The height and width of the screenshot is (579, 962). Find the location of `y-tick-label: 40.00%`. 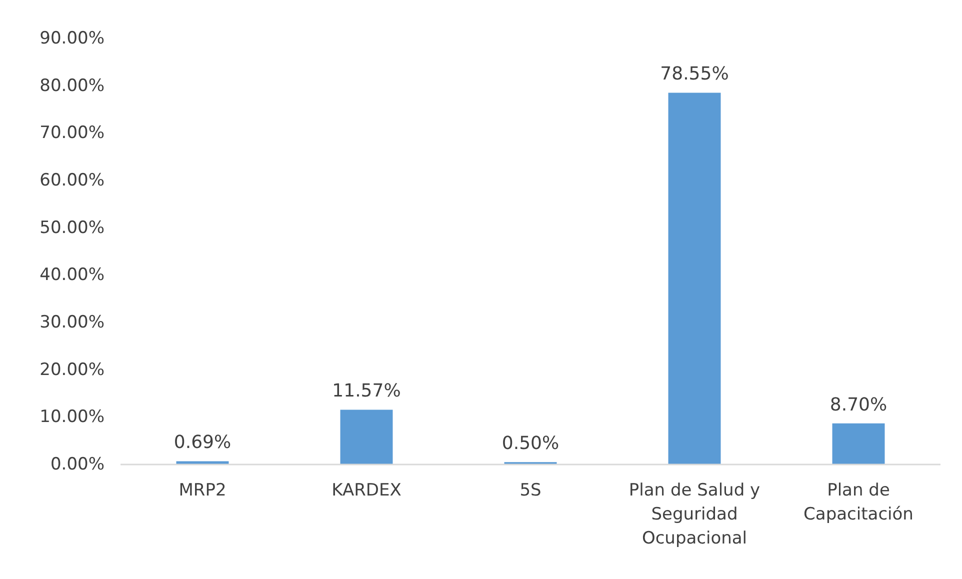

y-tick-label: 40.00% is located at coordinates (72, 275).